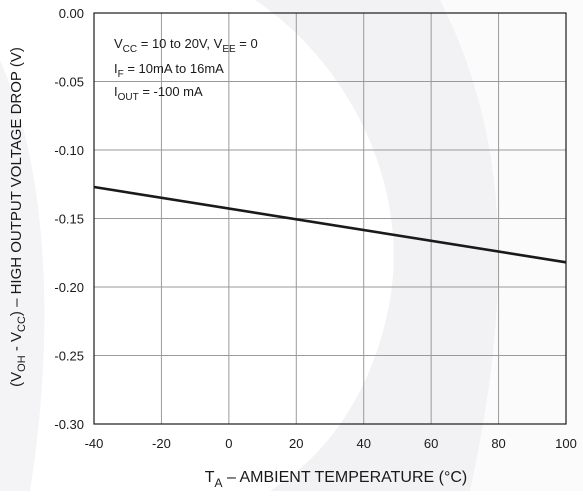 The height and width of the screenshot is (496, 583). Describe the element at coordinates (69, 82) in the screenshot. I see `y-tick-label: -0.05` at that location.